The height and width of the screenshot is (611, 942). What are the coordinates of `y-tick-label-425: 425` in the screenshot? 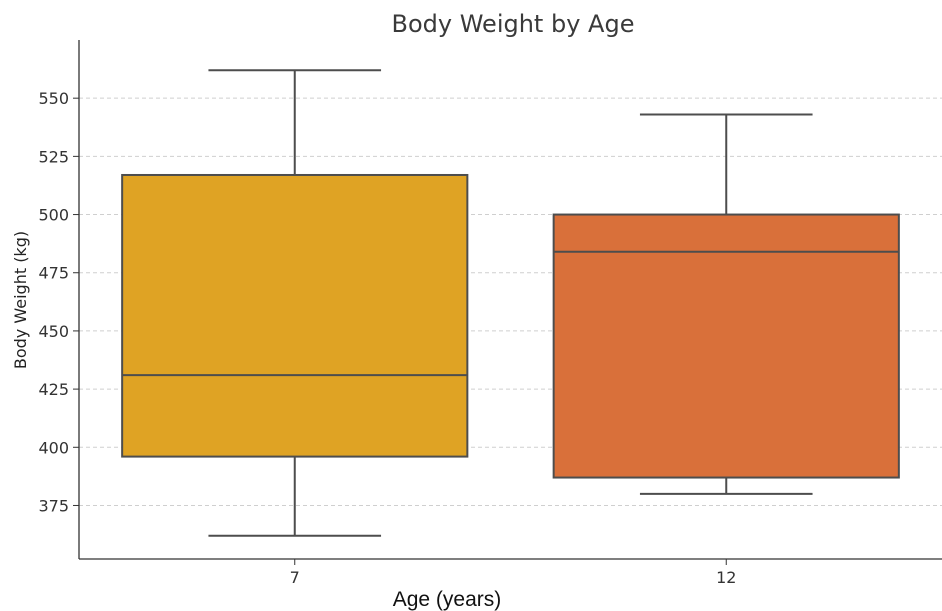 It's located at (53, 389).